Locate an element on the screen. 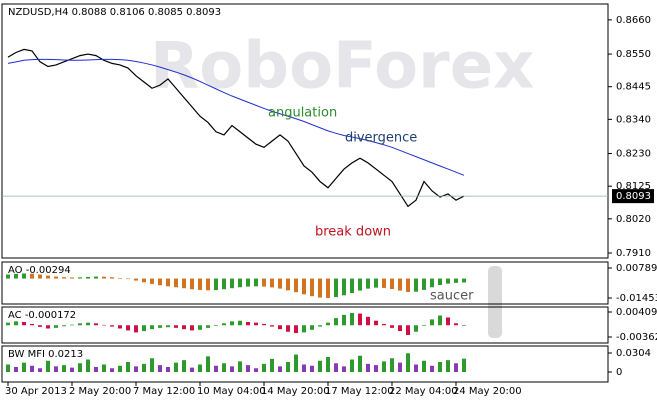  panel-title: BW MFI 0.0213 is located at coordinates (45, 354).